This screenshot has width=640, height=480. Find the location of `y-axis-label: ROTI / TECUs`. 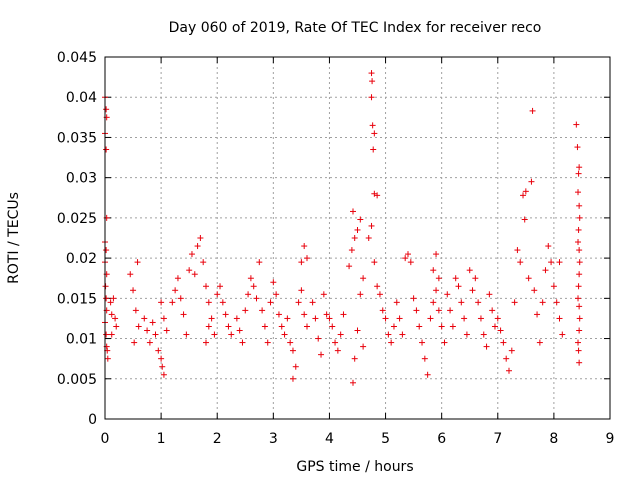

y-axis-label: ROTI / TECUs is located at coordinates (14, 238).